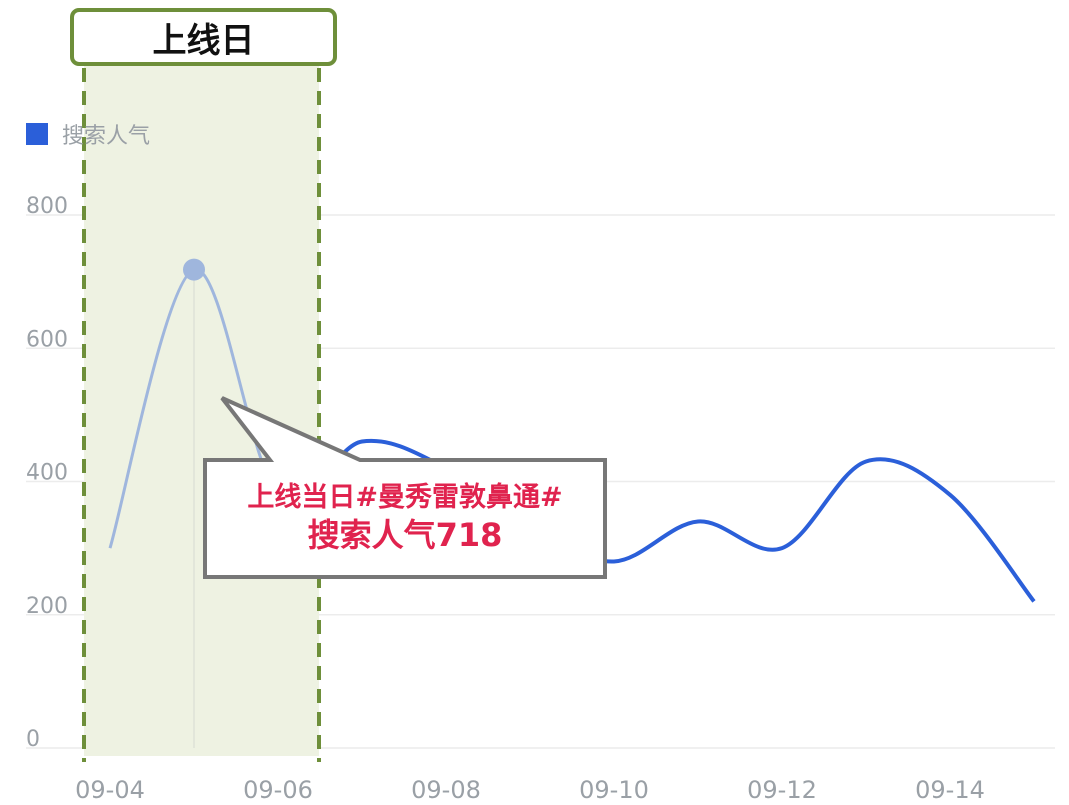  What do you see at coordinates (203, 37) in the screenshot?
I see `launch-day-label: 上线日` at bounding box center [203, 37].